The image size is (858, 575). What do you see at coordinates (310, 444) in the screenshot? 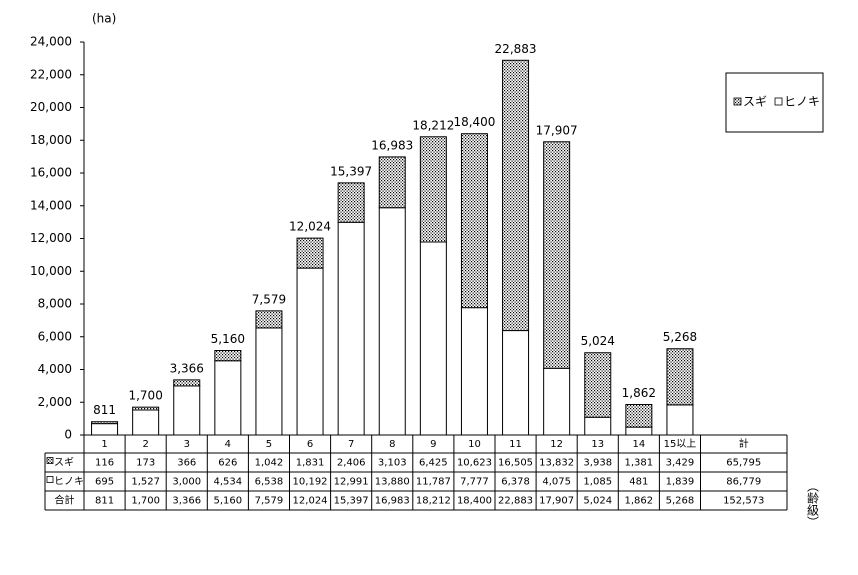
I see `table-header: 6` at bounding box center [310, 444].